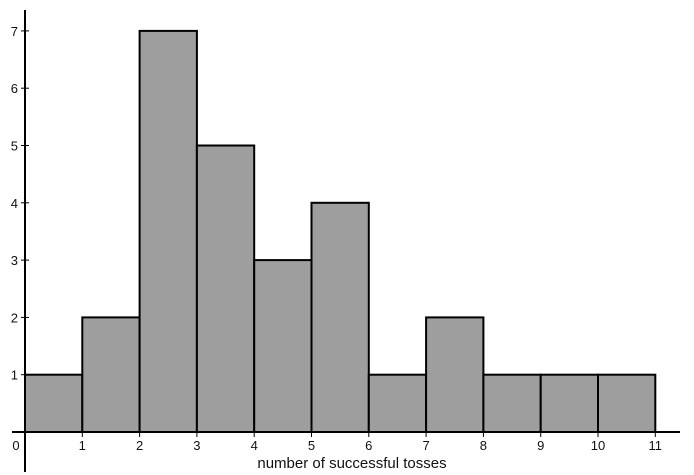  Describe the element at coordinates (14, 317) in the screenshot. I see `y-tick-label-1: 2` at that location.